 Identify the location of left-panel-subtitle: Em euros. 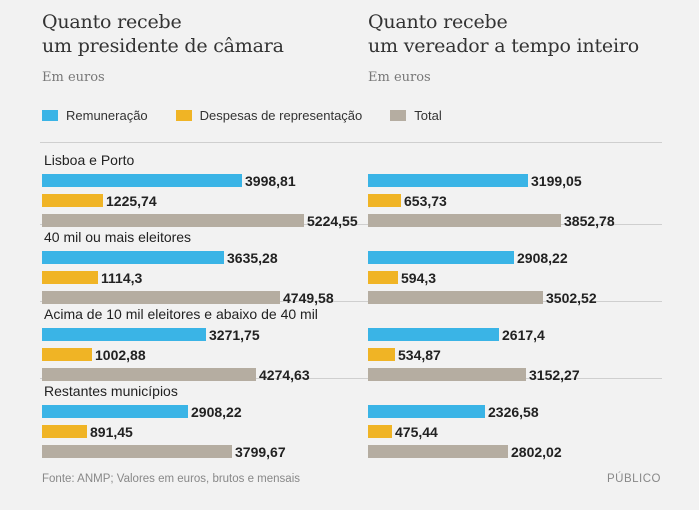
(73, 77).